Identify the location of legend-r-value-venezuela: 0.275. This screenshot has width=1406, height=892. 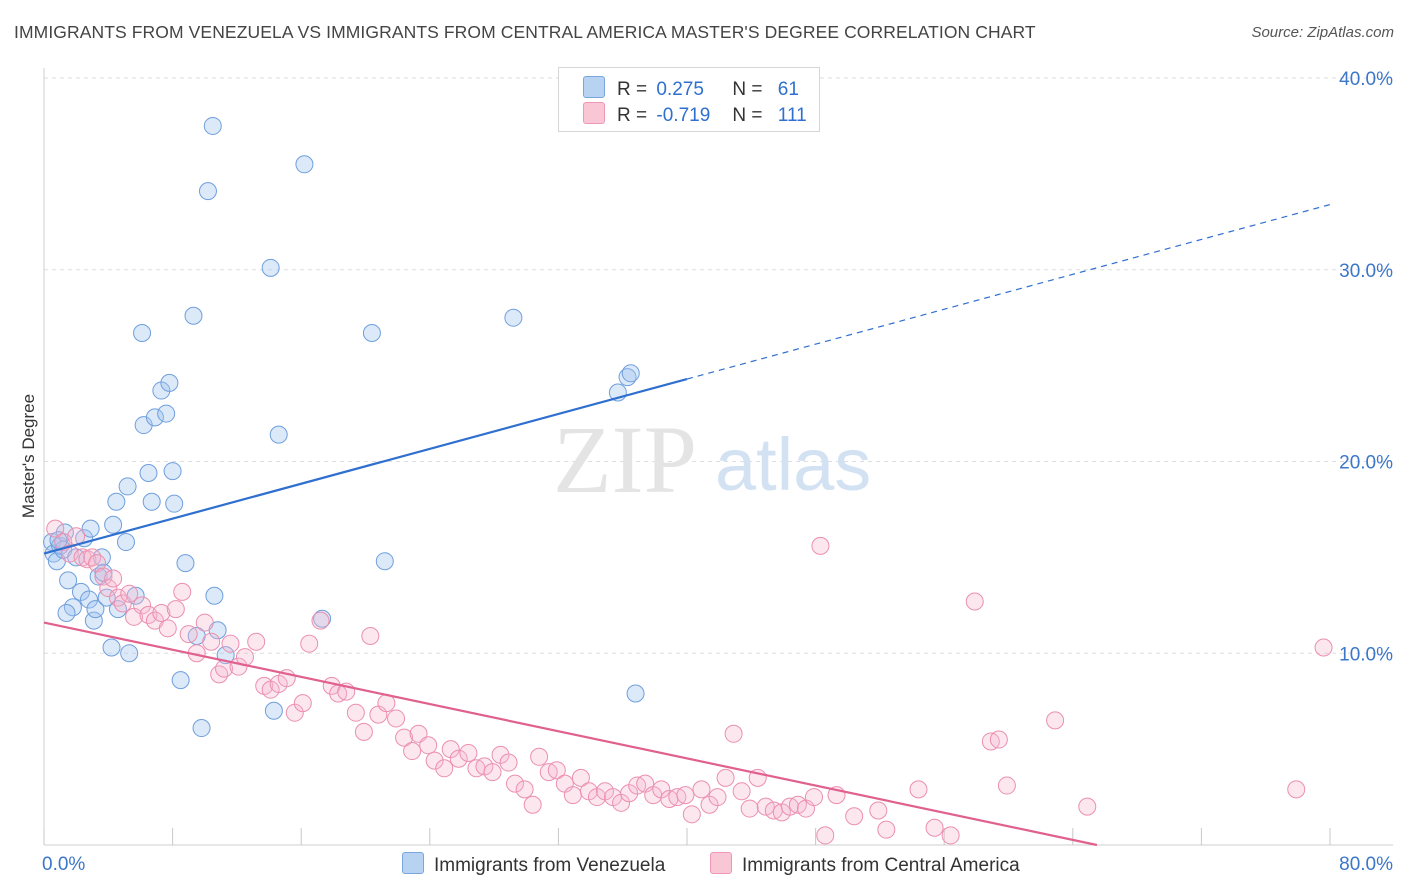
(680, 89).